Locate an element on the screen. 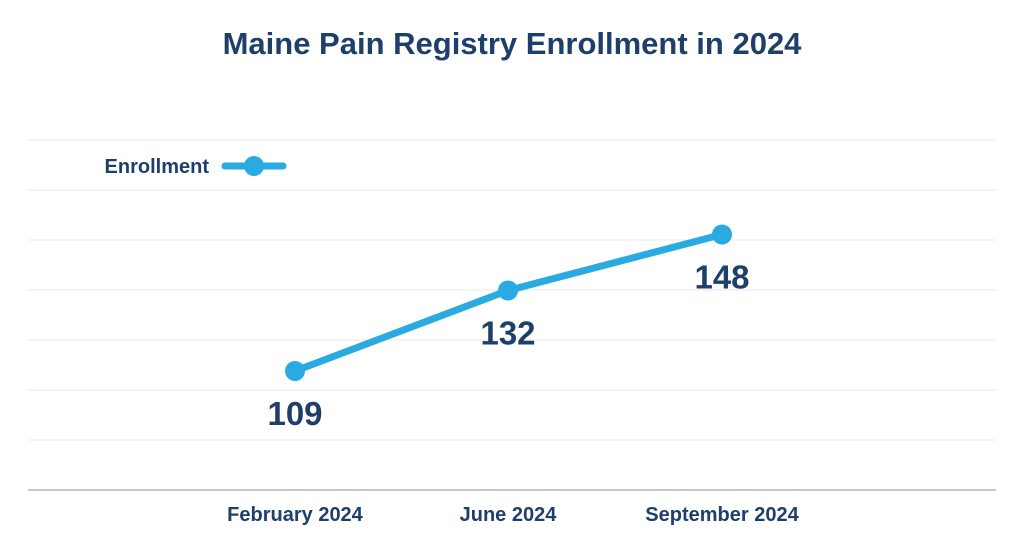 The image size is (1024, 553). x-axis-ticks: February 2024 June 2024 September 2024 is located at coordinates (513, 515).